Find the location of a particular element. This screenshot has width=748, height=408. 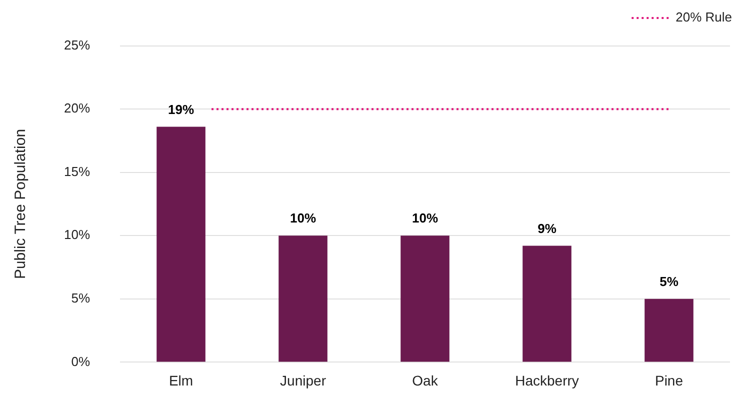

y-tick-label: 15% is located at coordinates (77, 171).